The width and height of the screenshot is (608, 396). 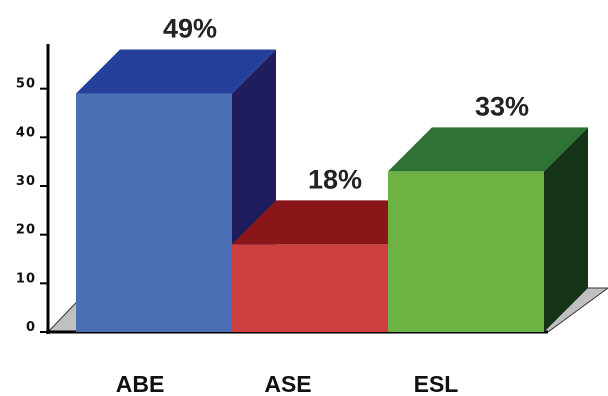 What do you see at coordinates (436, 383) in the screenshot?
I see `category-label: ESL` at bounding box center [436, 383].